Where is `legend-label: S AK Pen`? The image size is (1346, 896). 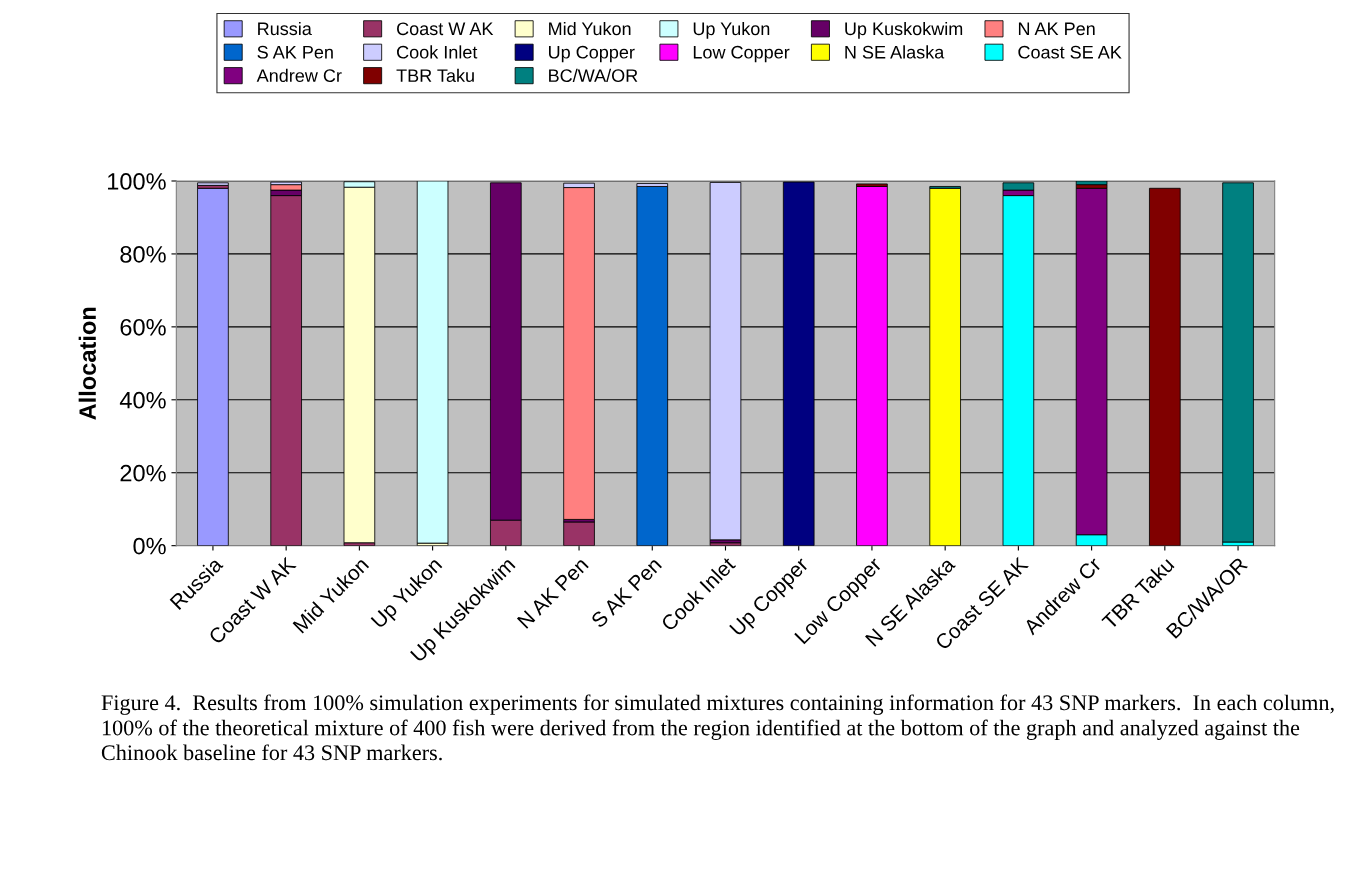
legend-label: S AK Pen is located at coordinates (295, 52).